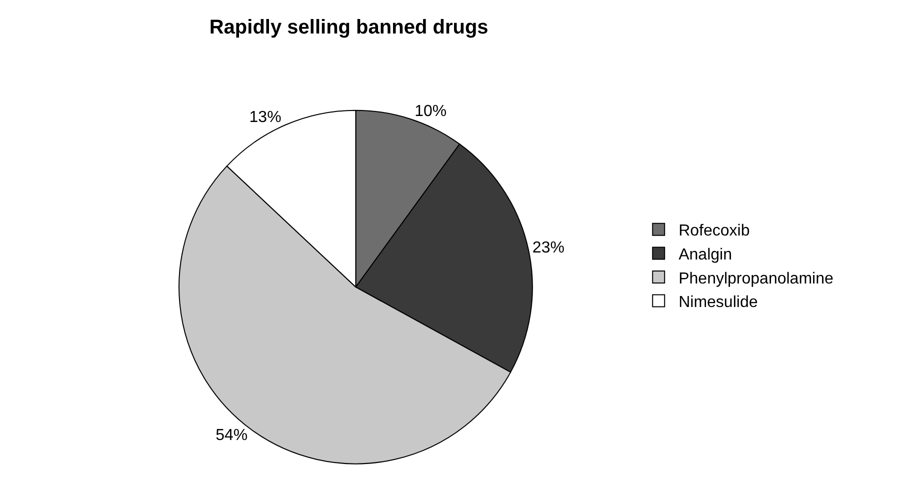 The height and width of the screenshot is (491, 918). What do you see at coordinates (705, 255) in the screenshot?
I see `legend-label: Analgin` at bounding box center [705, 255].